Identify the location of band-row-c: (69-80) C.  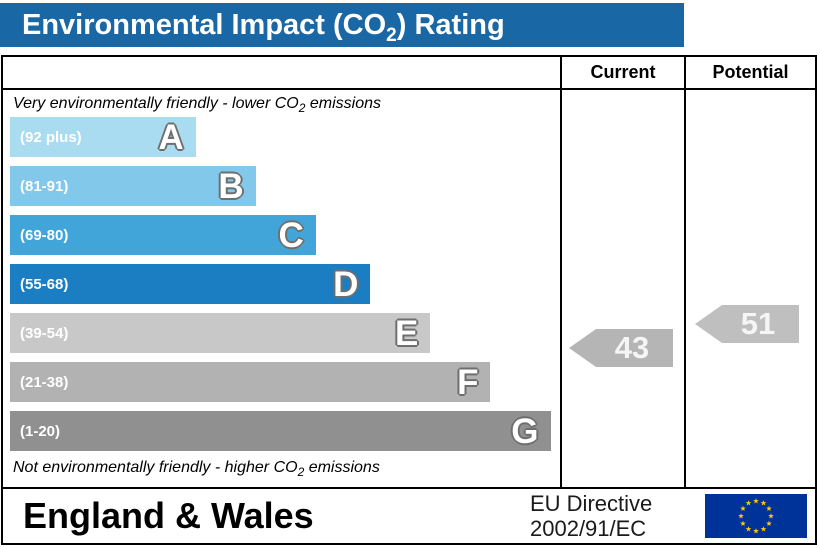
(283, 235).